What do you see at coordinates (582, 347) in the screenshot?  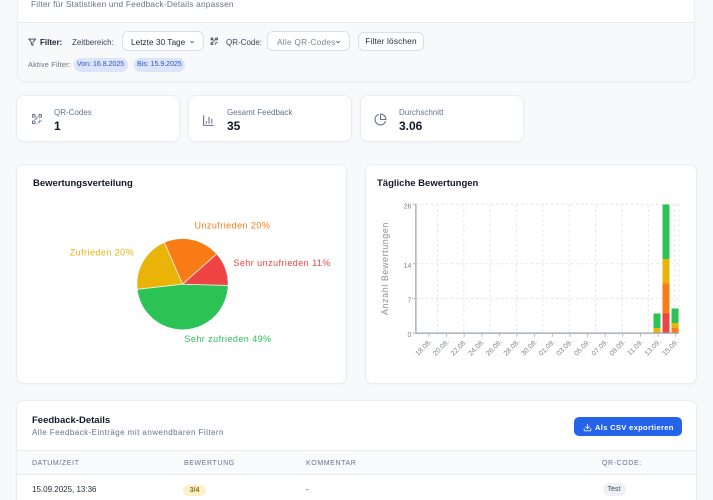 I see `svg-text: 05.09.` at bounding box center [582, 347].